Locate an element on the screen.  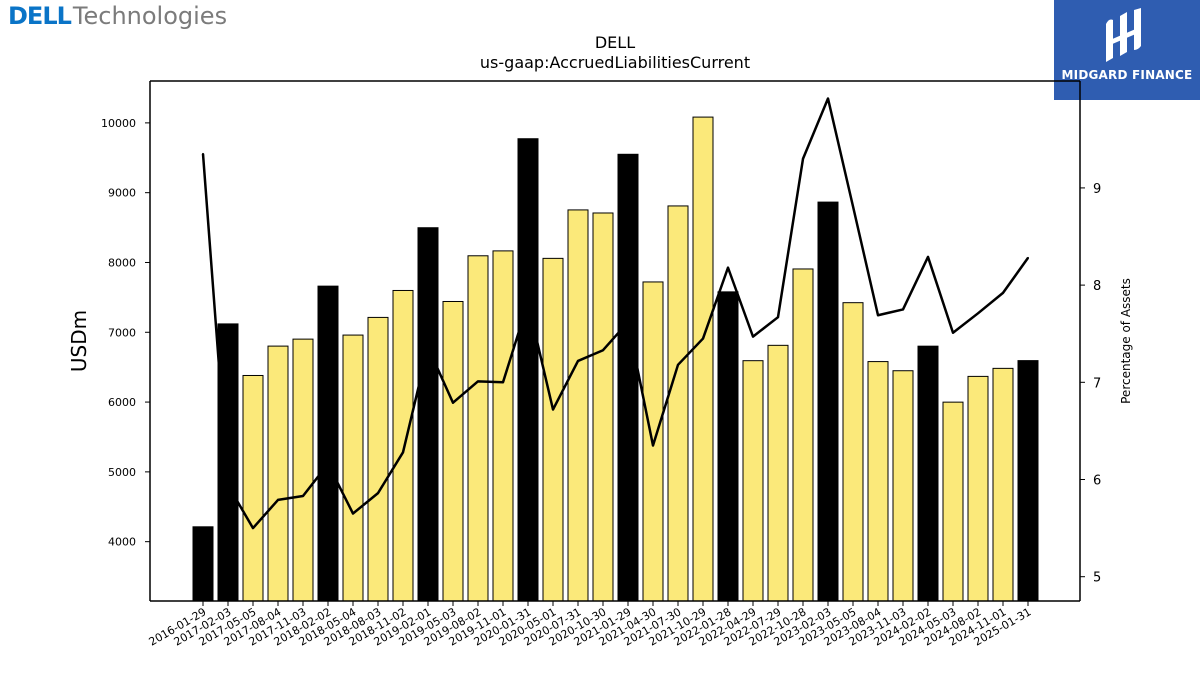
y-axis-label: USDm is located at coordinates (79, 341).